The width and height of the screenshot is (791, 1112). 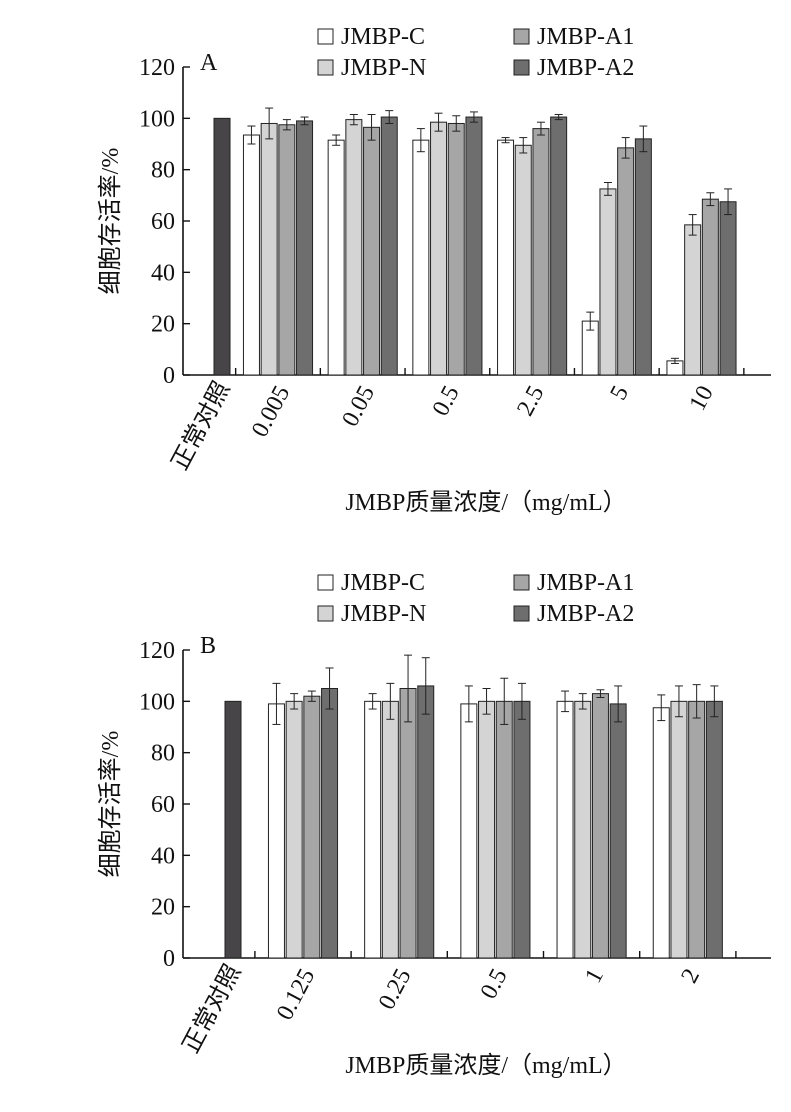 What do you see at coordinates (251, 255) in the screenshot?
I see `bar-jmbp-c-0.005` at bounding box center [251, 255].